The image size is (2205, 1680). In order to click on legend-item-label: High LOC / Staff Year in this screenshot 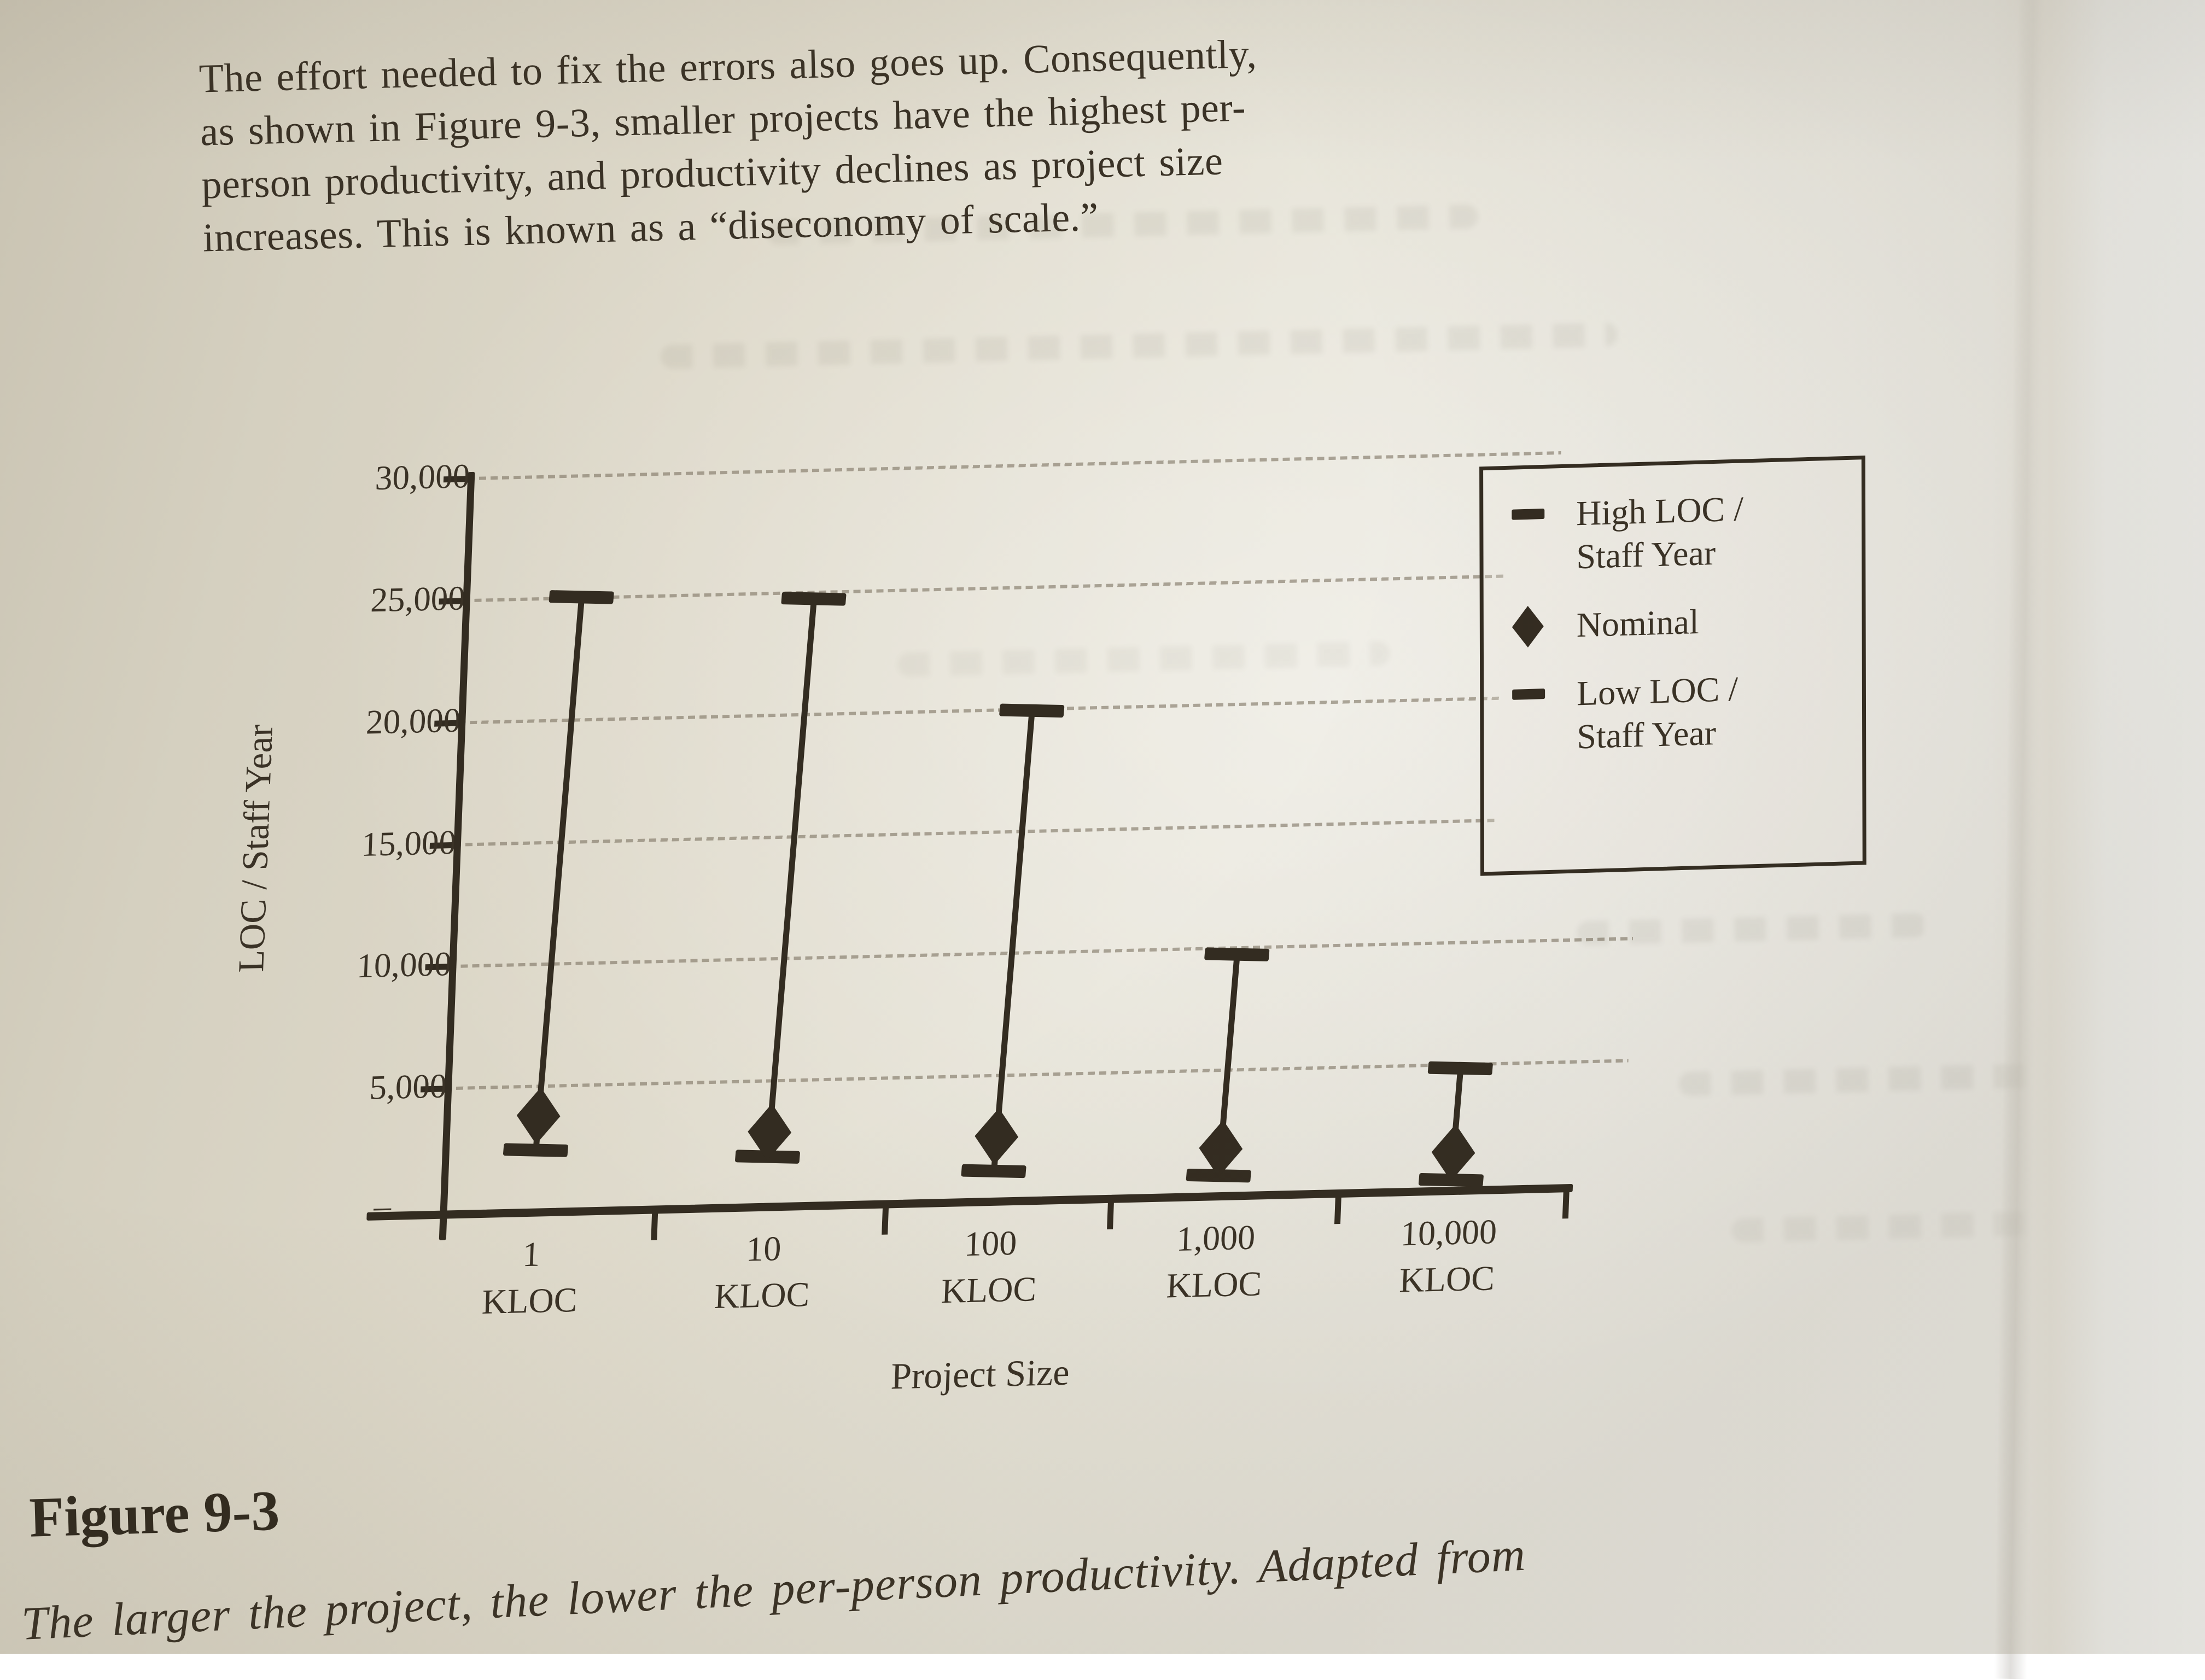, I will do `click(1659, 532)`.